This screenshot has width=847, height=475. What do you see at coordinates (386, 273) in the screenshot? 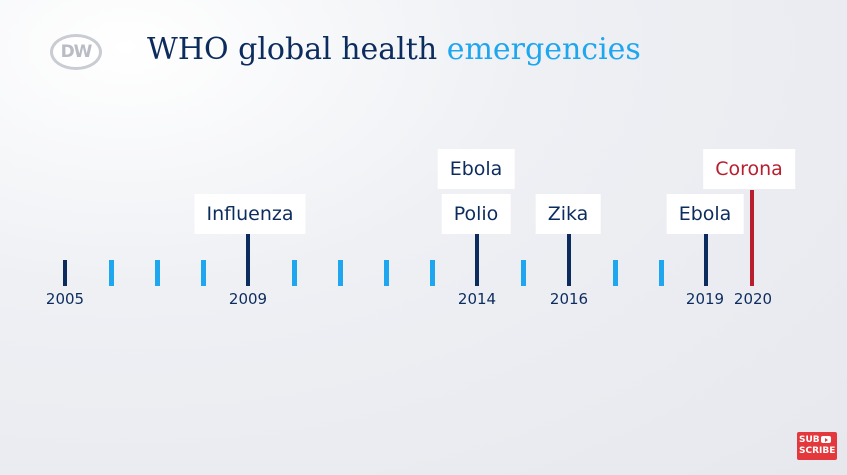
I see `tick-2012` at bounding box center [386, 273].